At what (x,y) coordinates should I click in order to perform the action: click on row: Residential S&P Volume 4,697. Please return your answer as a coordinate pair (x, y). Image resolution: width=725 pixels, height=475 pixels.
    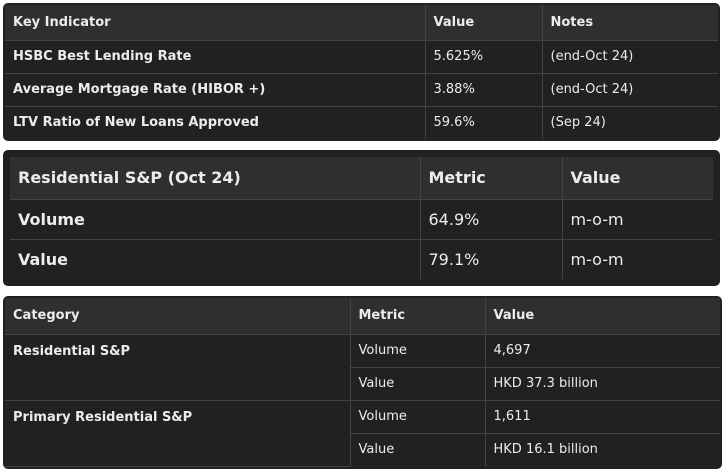
    Looking at the image, I should click on (362, 367).